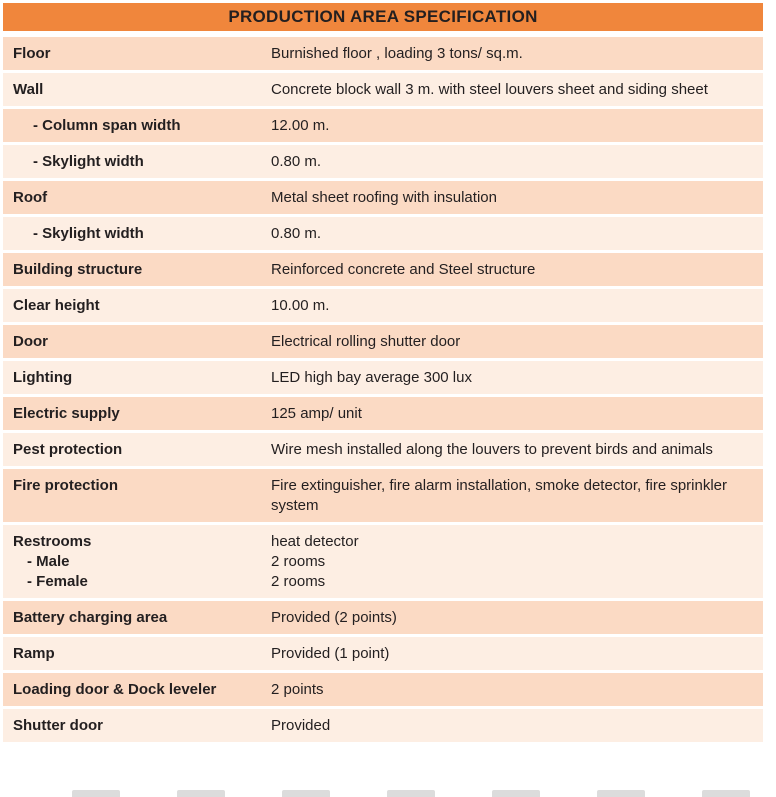  Describe the element at coordinates (397, 53) in the screenshot. I see `row-value: Burnished floor , loading 3 tons/ sq.m.` at that location.